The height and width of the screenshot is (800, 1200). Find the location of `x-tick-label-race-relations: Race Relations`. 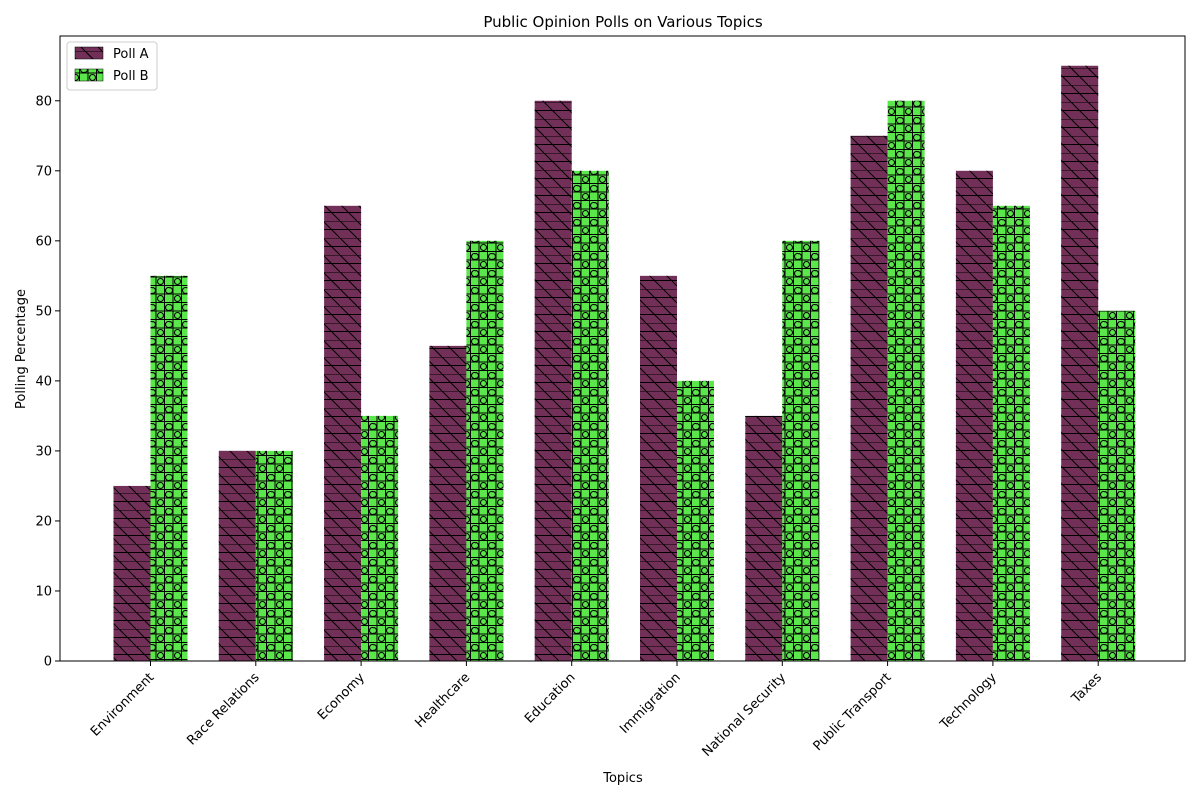

x-tick-label-race-relations: Race Relations is located at coordinates (223, 709).